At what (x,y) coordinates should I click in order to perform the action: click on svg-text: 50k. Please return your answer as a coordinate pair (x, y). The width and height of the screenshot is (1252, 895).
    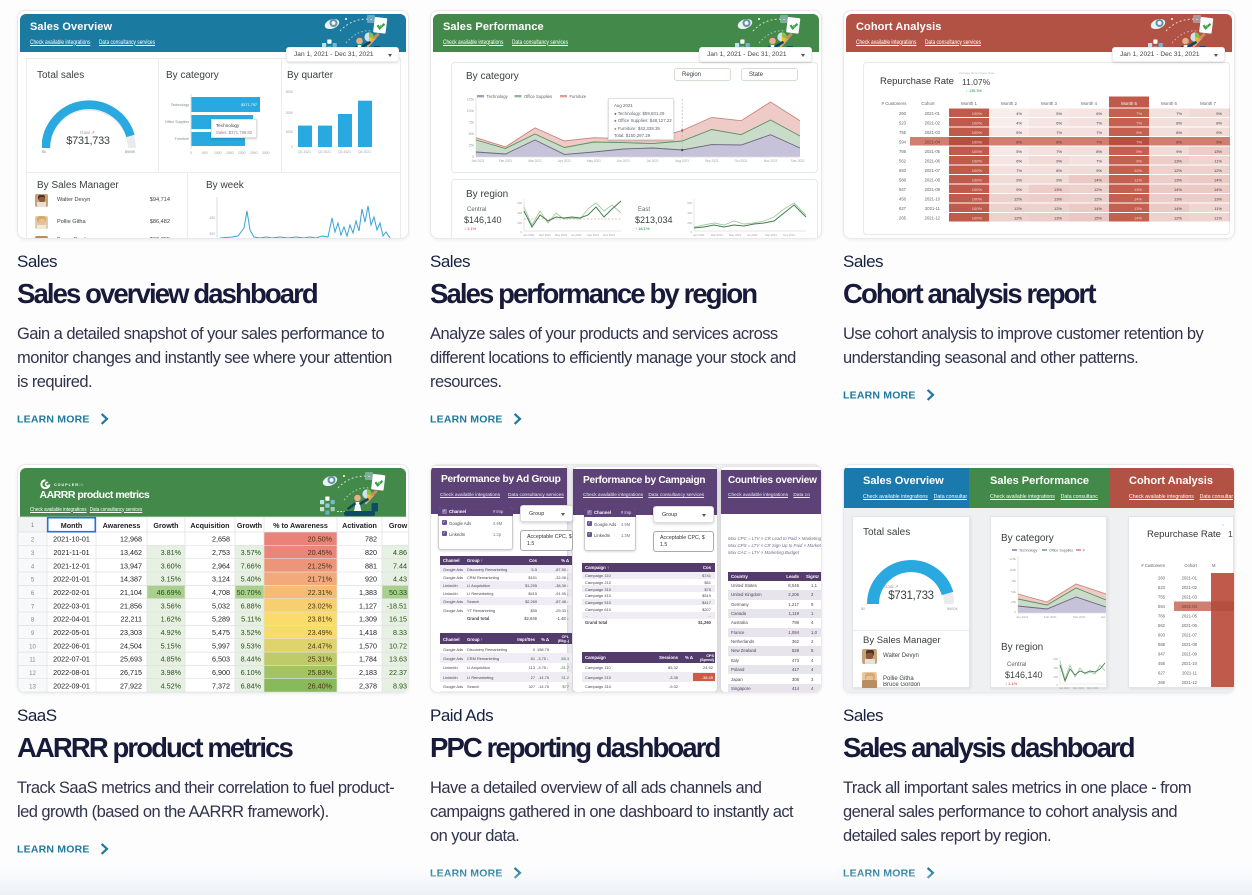
    Looking at the image, I should click on (1013, 592).